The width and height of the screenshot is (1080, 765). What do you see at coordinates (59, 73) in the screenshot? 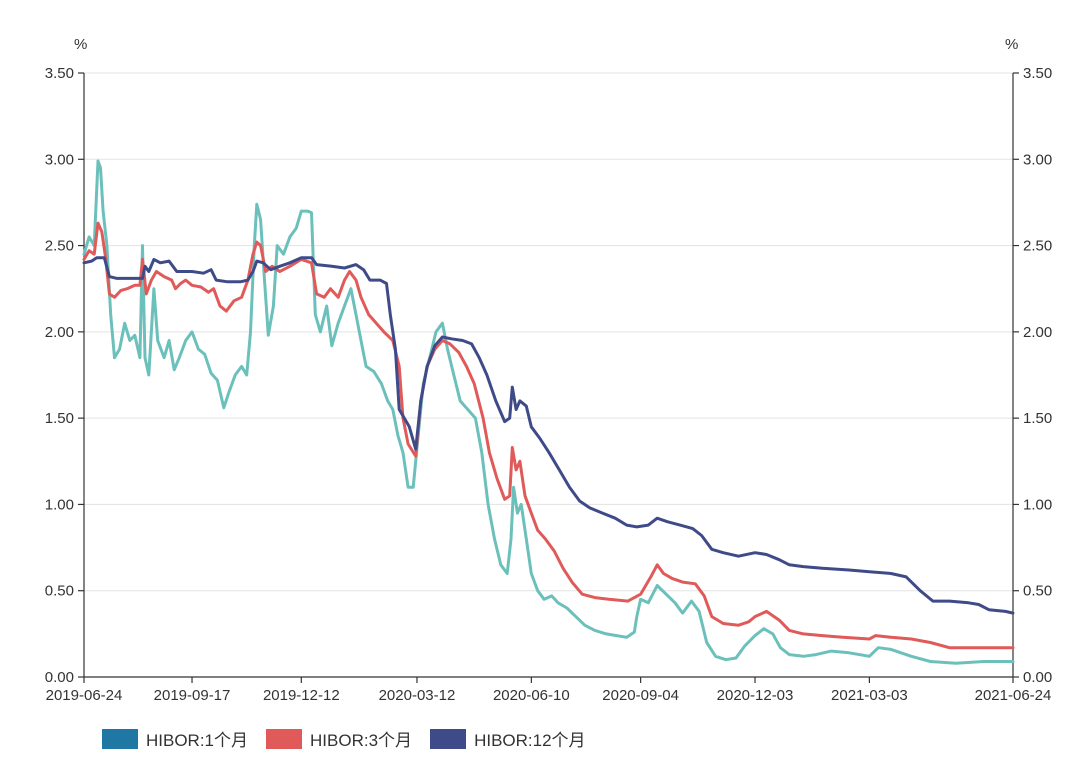
I see `y-tick-label-left: 3.50` at bounding box center [59, 73].